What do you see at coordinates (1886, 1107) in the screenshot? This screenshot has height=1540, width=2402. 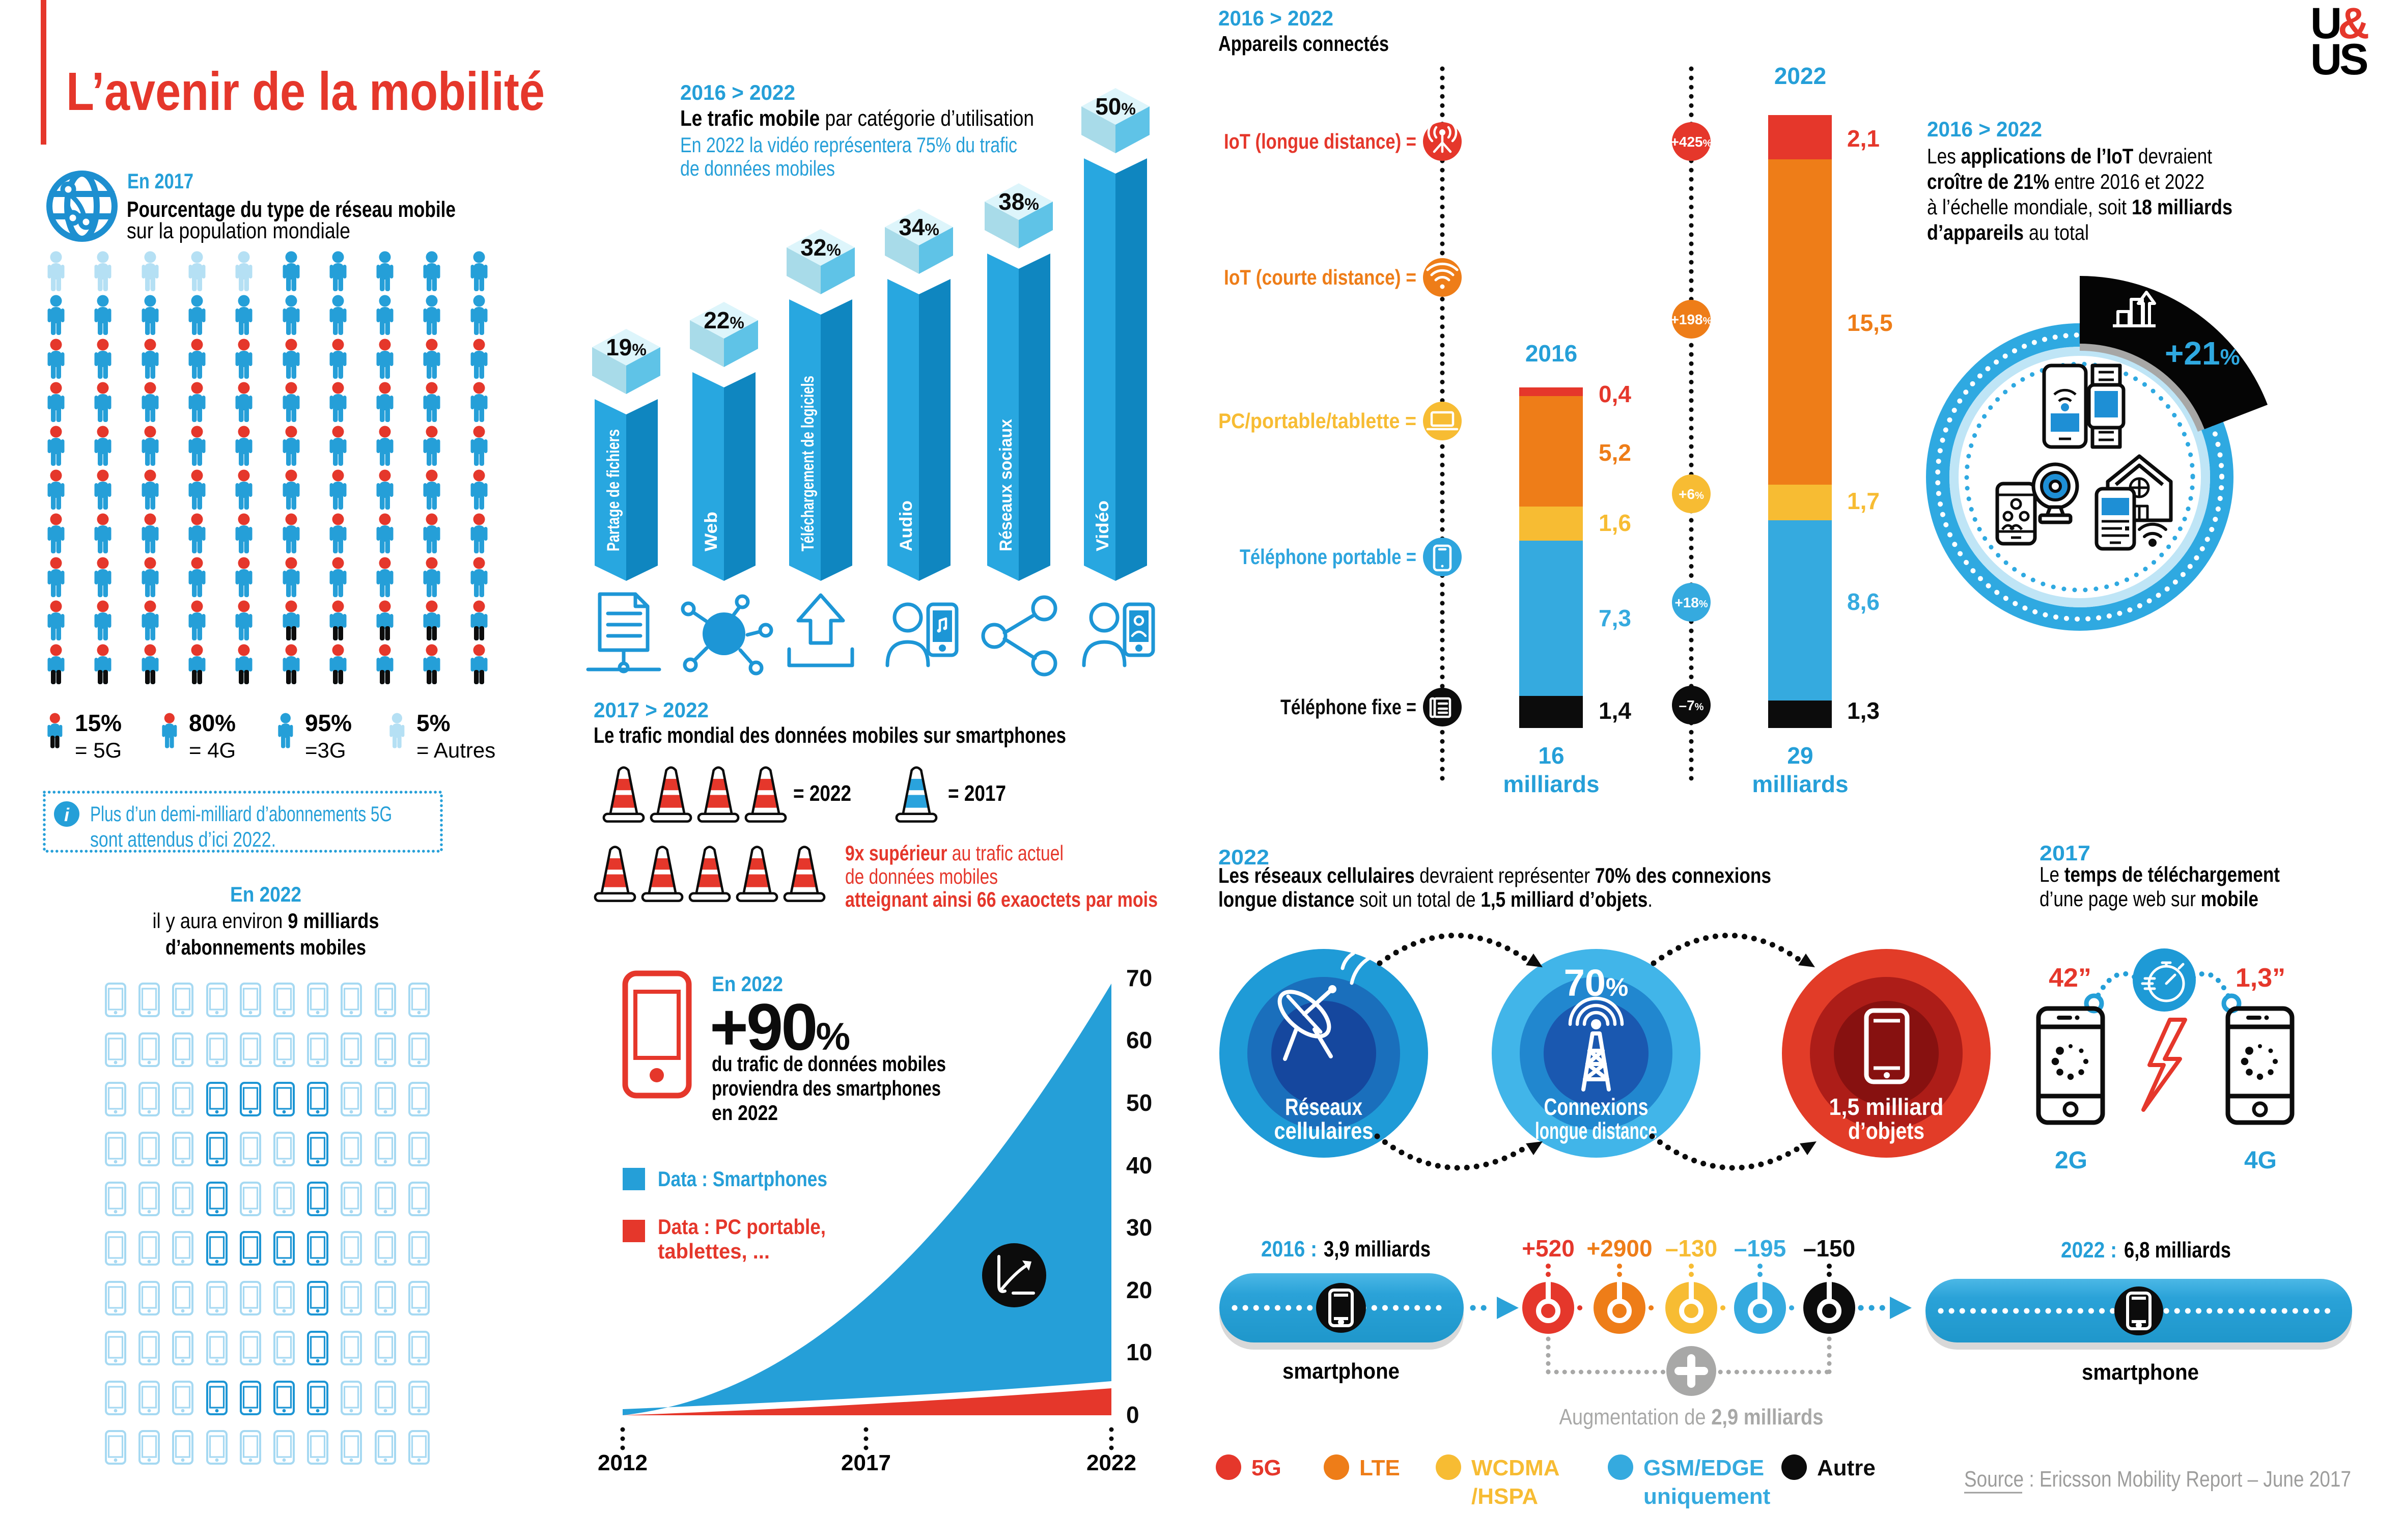 I see `svg-text: 1,5 milliard` at bounding box center [1886, 1107].